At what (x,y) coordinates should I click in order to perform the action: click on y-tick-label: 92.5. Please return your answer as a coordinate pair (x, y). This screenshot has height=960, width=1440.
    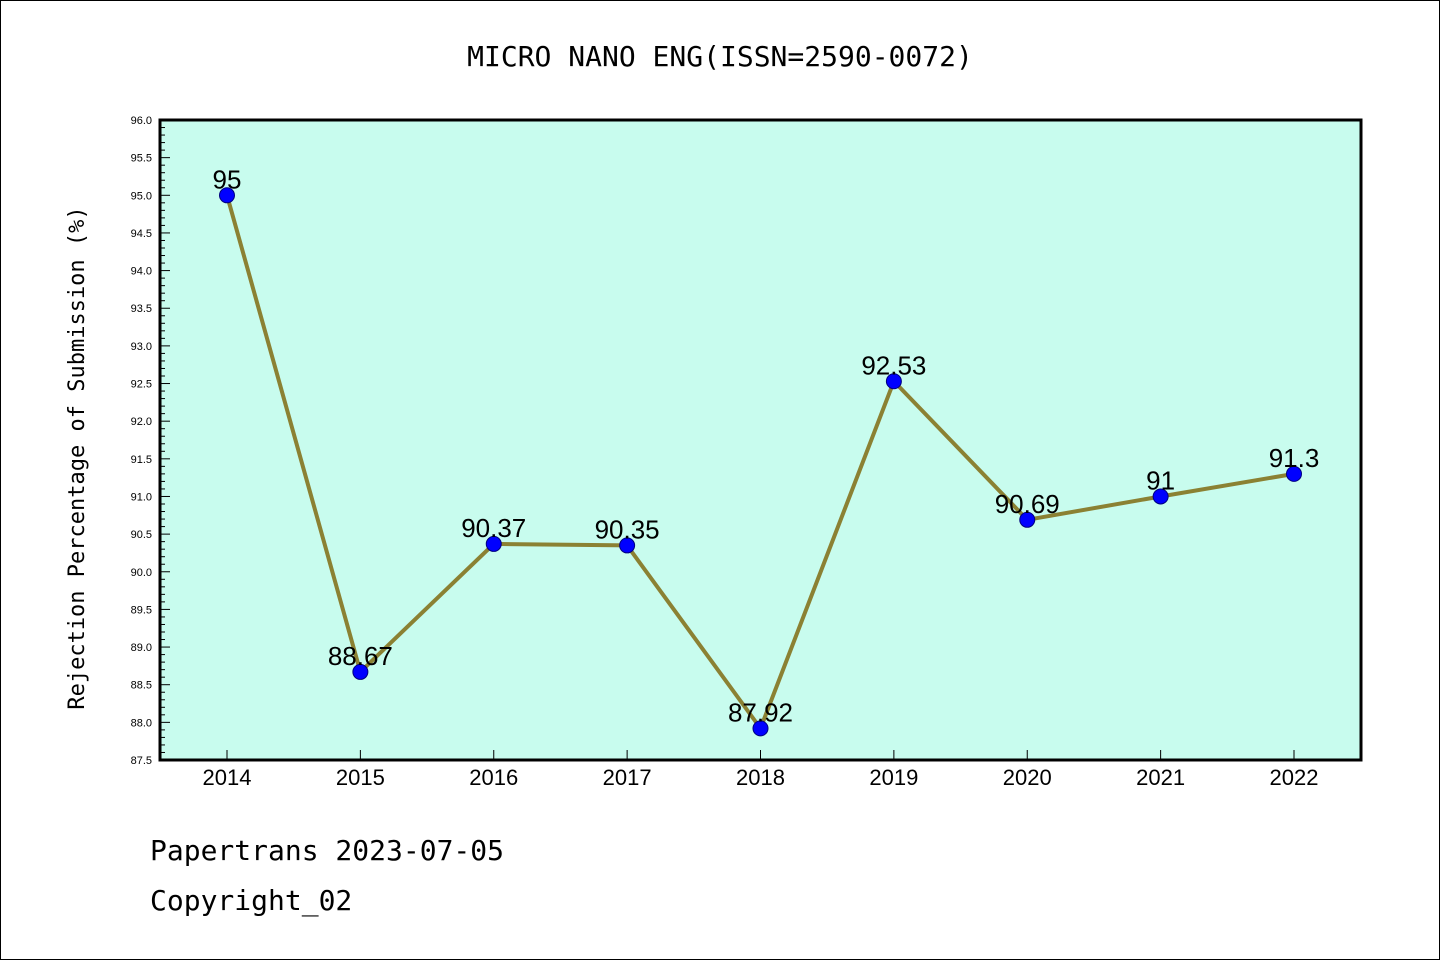
    Looking at the image, I should click on (141, 385).